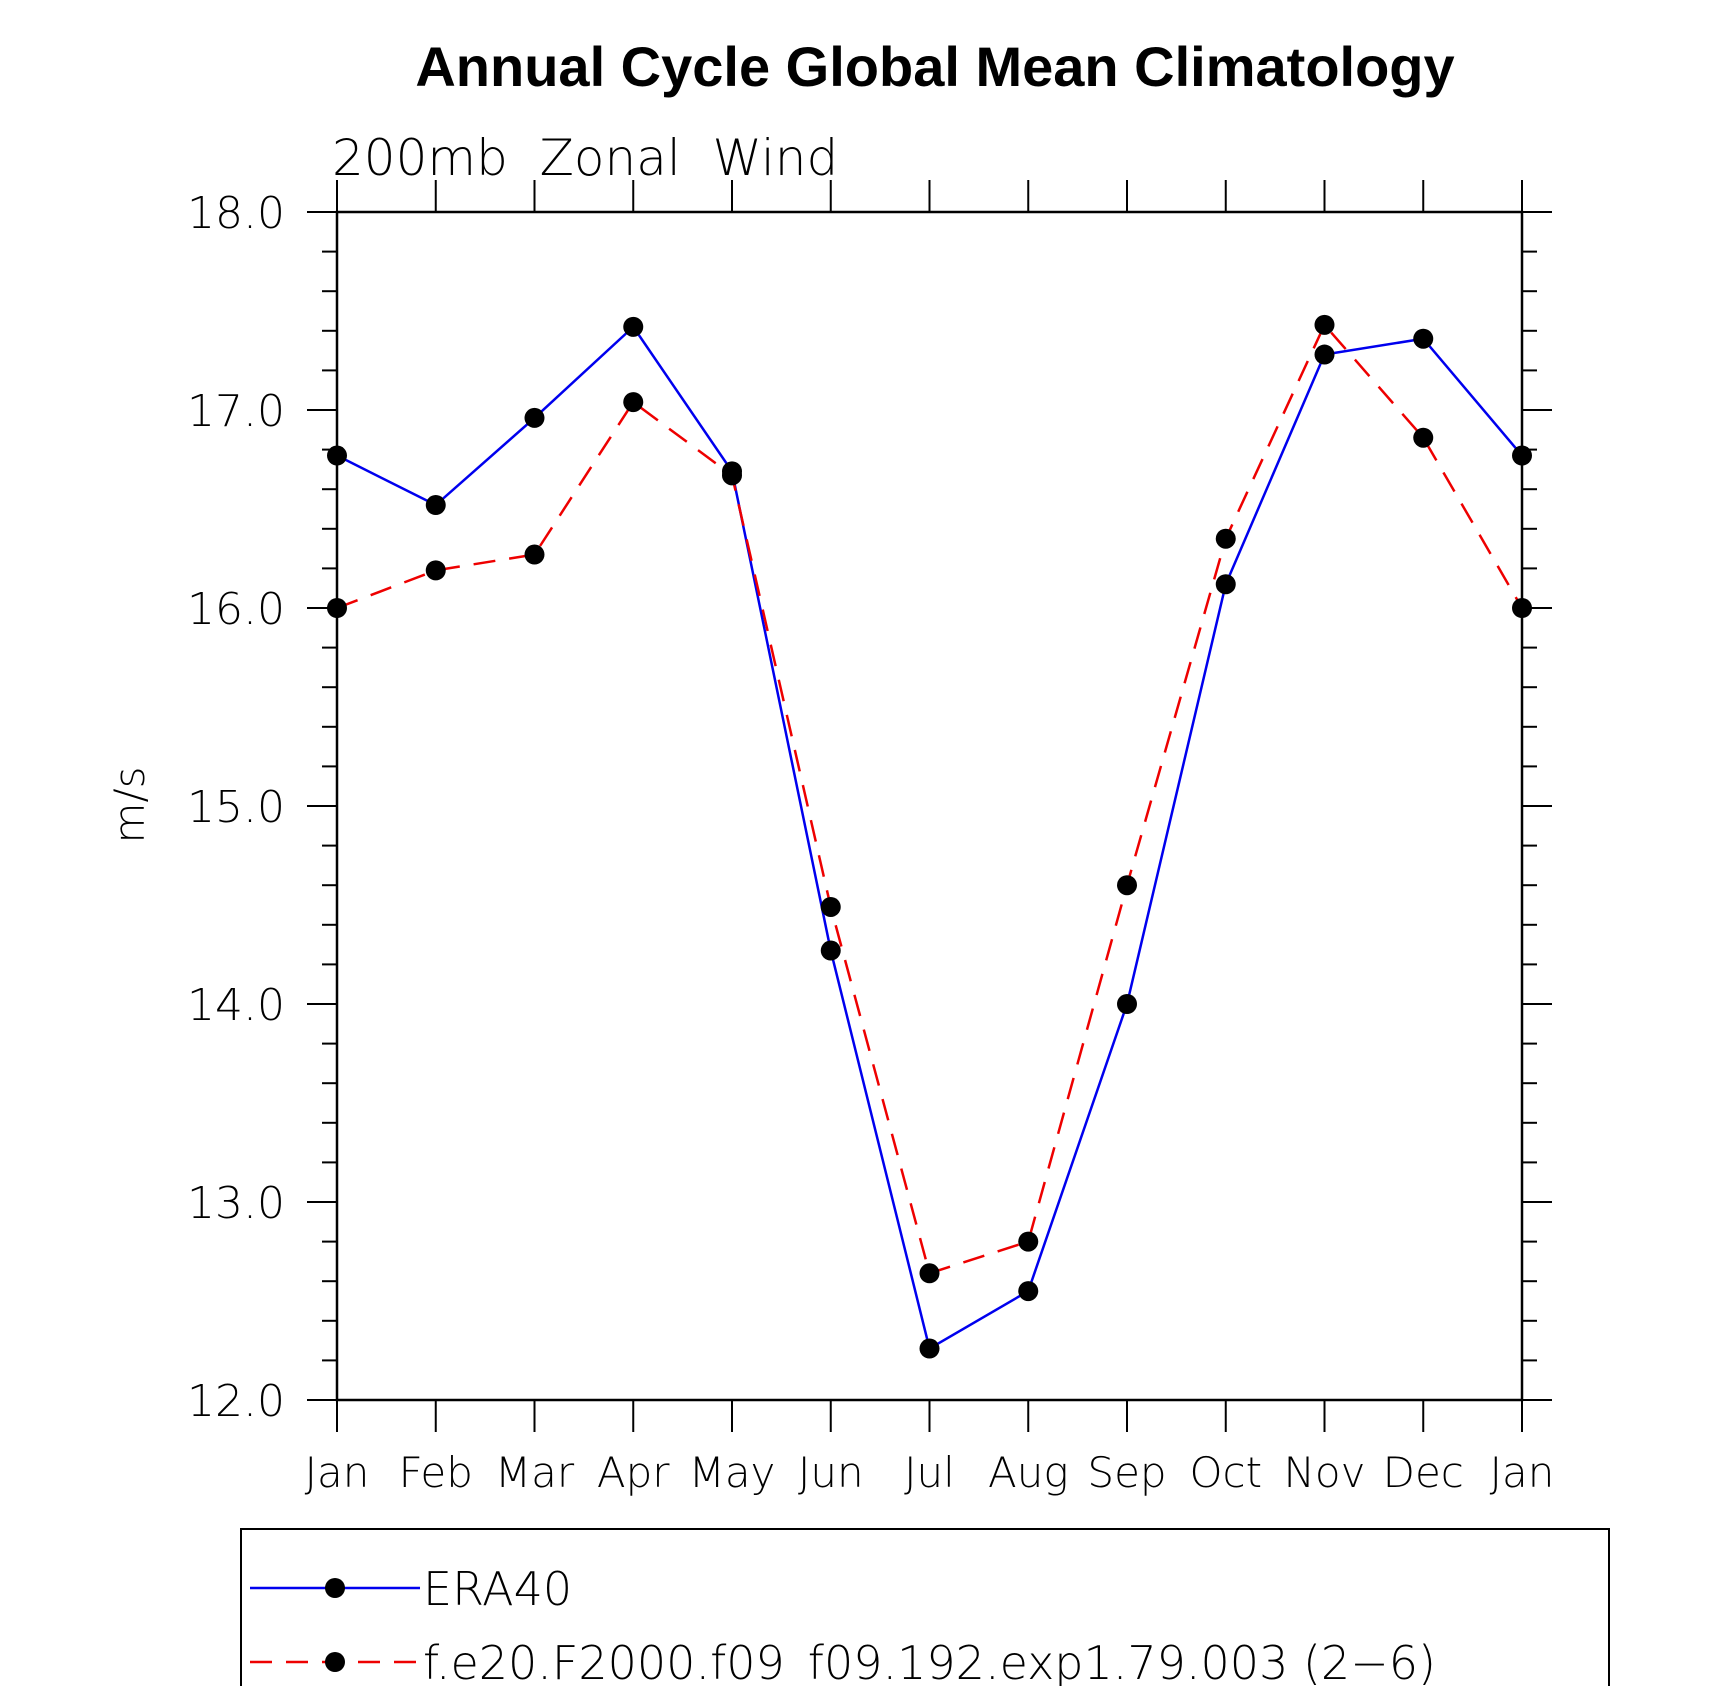 The image size is (1710, 1686). Describe the element at coordinates (732, 1472) in the screenshot. I see `x-tick-label: May` at that location.